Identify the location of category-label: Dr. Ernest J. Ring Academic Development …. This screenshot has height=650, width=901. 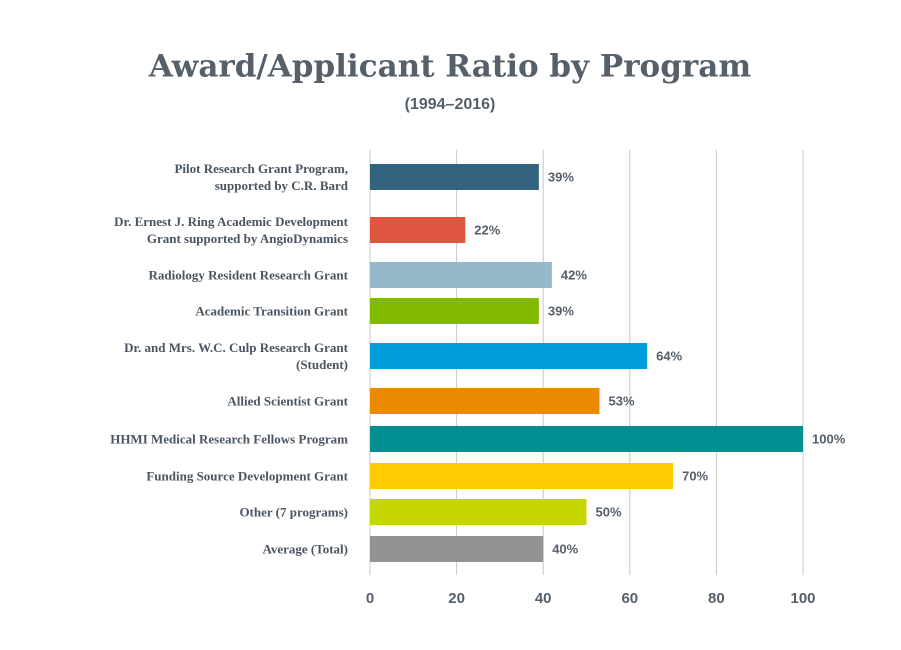
(231, 230).